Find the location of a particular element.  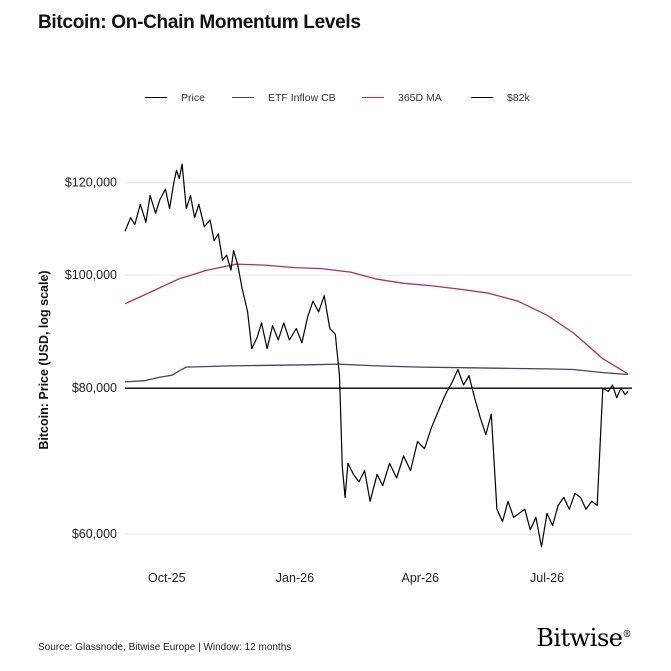

x-tick-label: Oct-25 is located at coordinates (167, 578).